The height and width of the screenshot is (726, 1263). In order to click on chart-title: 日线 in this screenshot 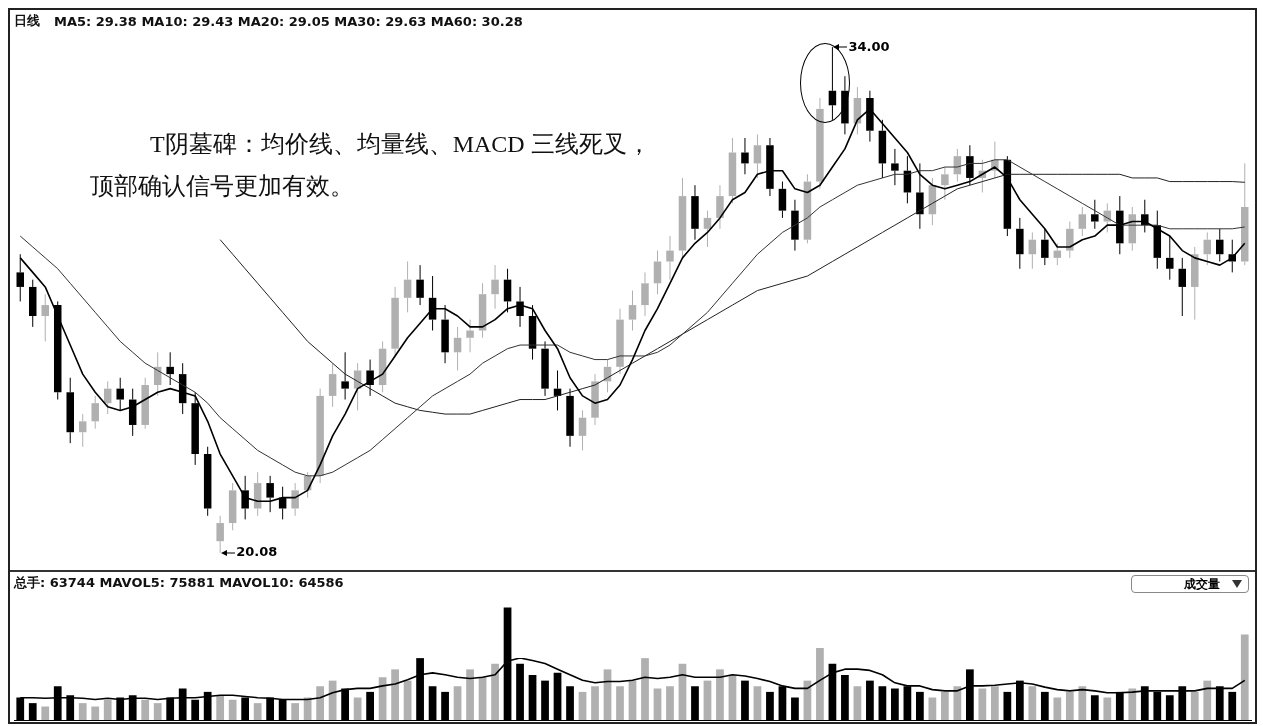, I will do `click(27, 21)`.